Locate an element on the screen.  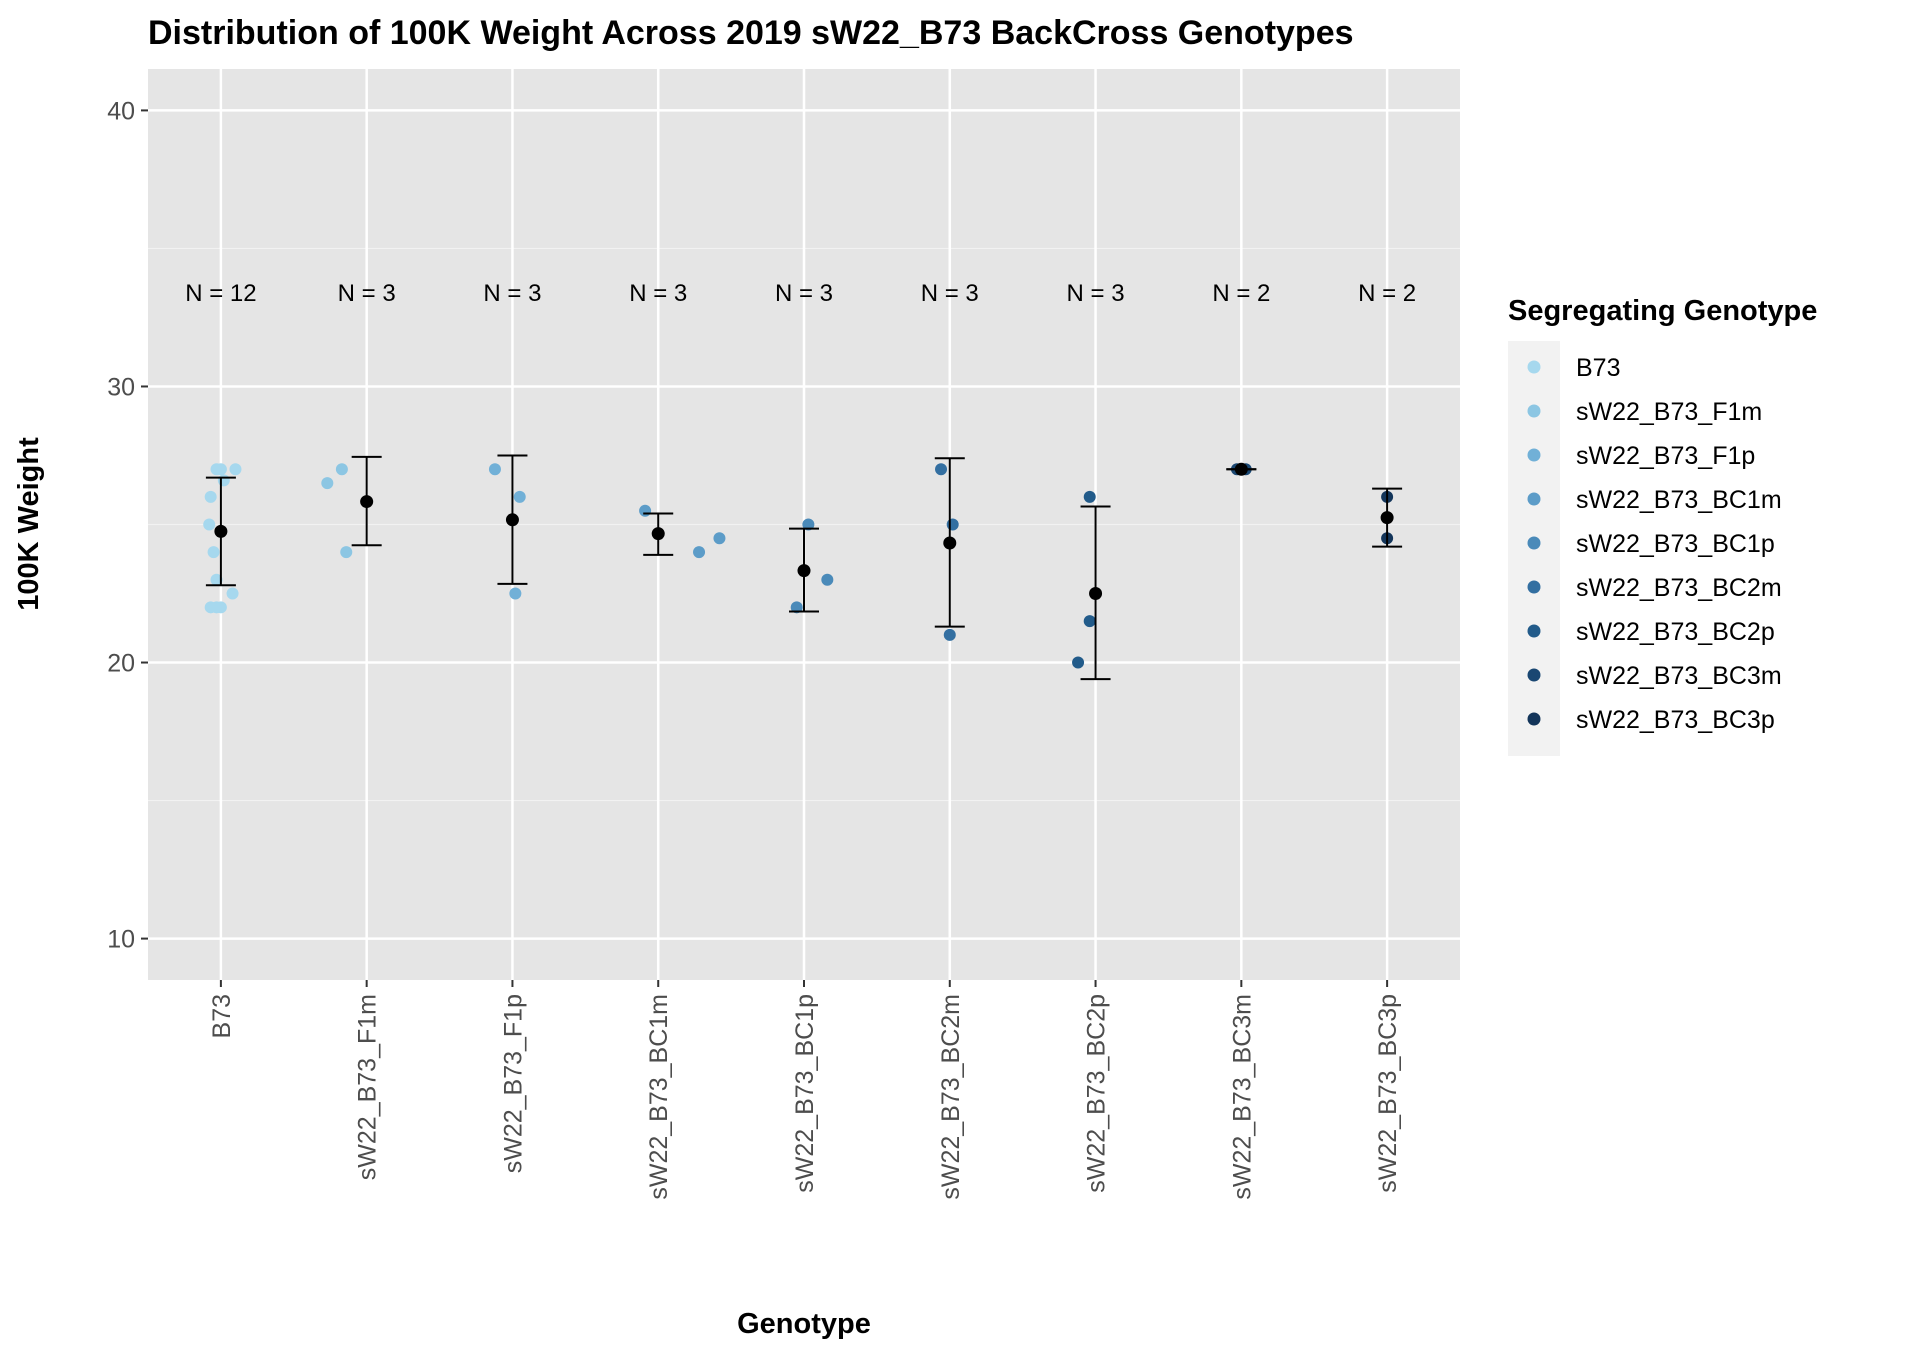
legend-title: Segregating Genotype is located at coordinates (1662, 311).